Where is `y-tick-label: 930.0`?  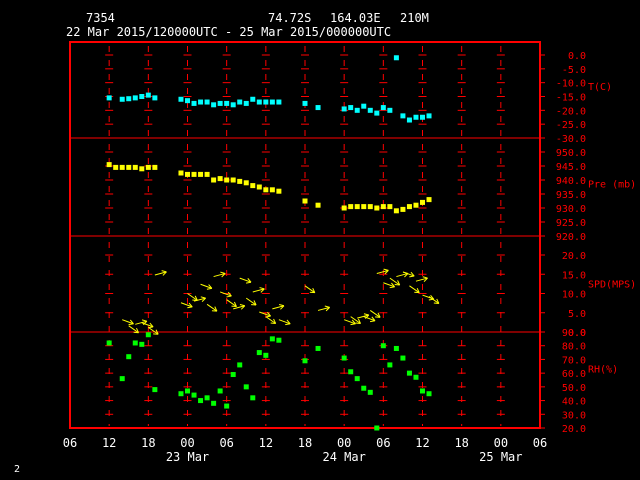
y-tick-label: 930.0 is located at coordinates (571, 209).